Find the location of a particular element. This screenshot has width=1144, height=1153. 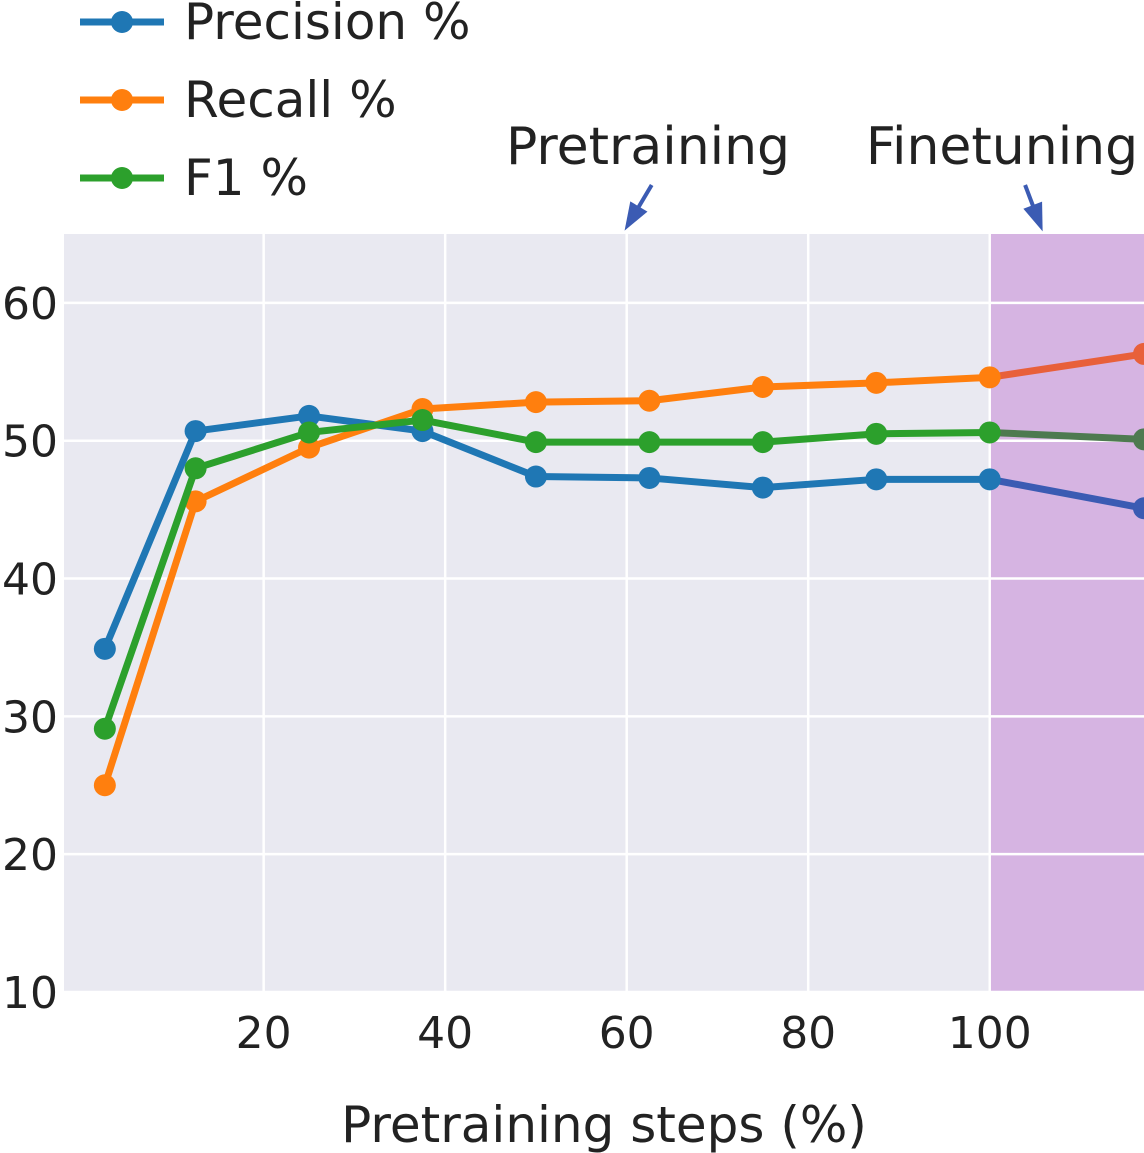

annotation-label: Finetuning is located at coordinates (1002, 147).